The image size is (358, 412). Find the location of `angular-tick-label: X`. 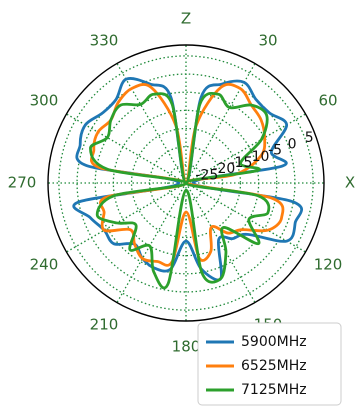

angular-tick-label: X is located at coordinates (350, 183).